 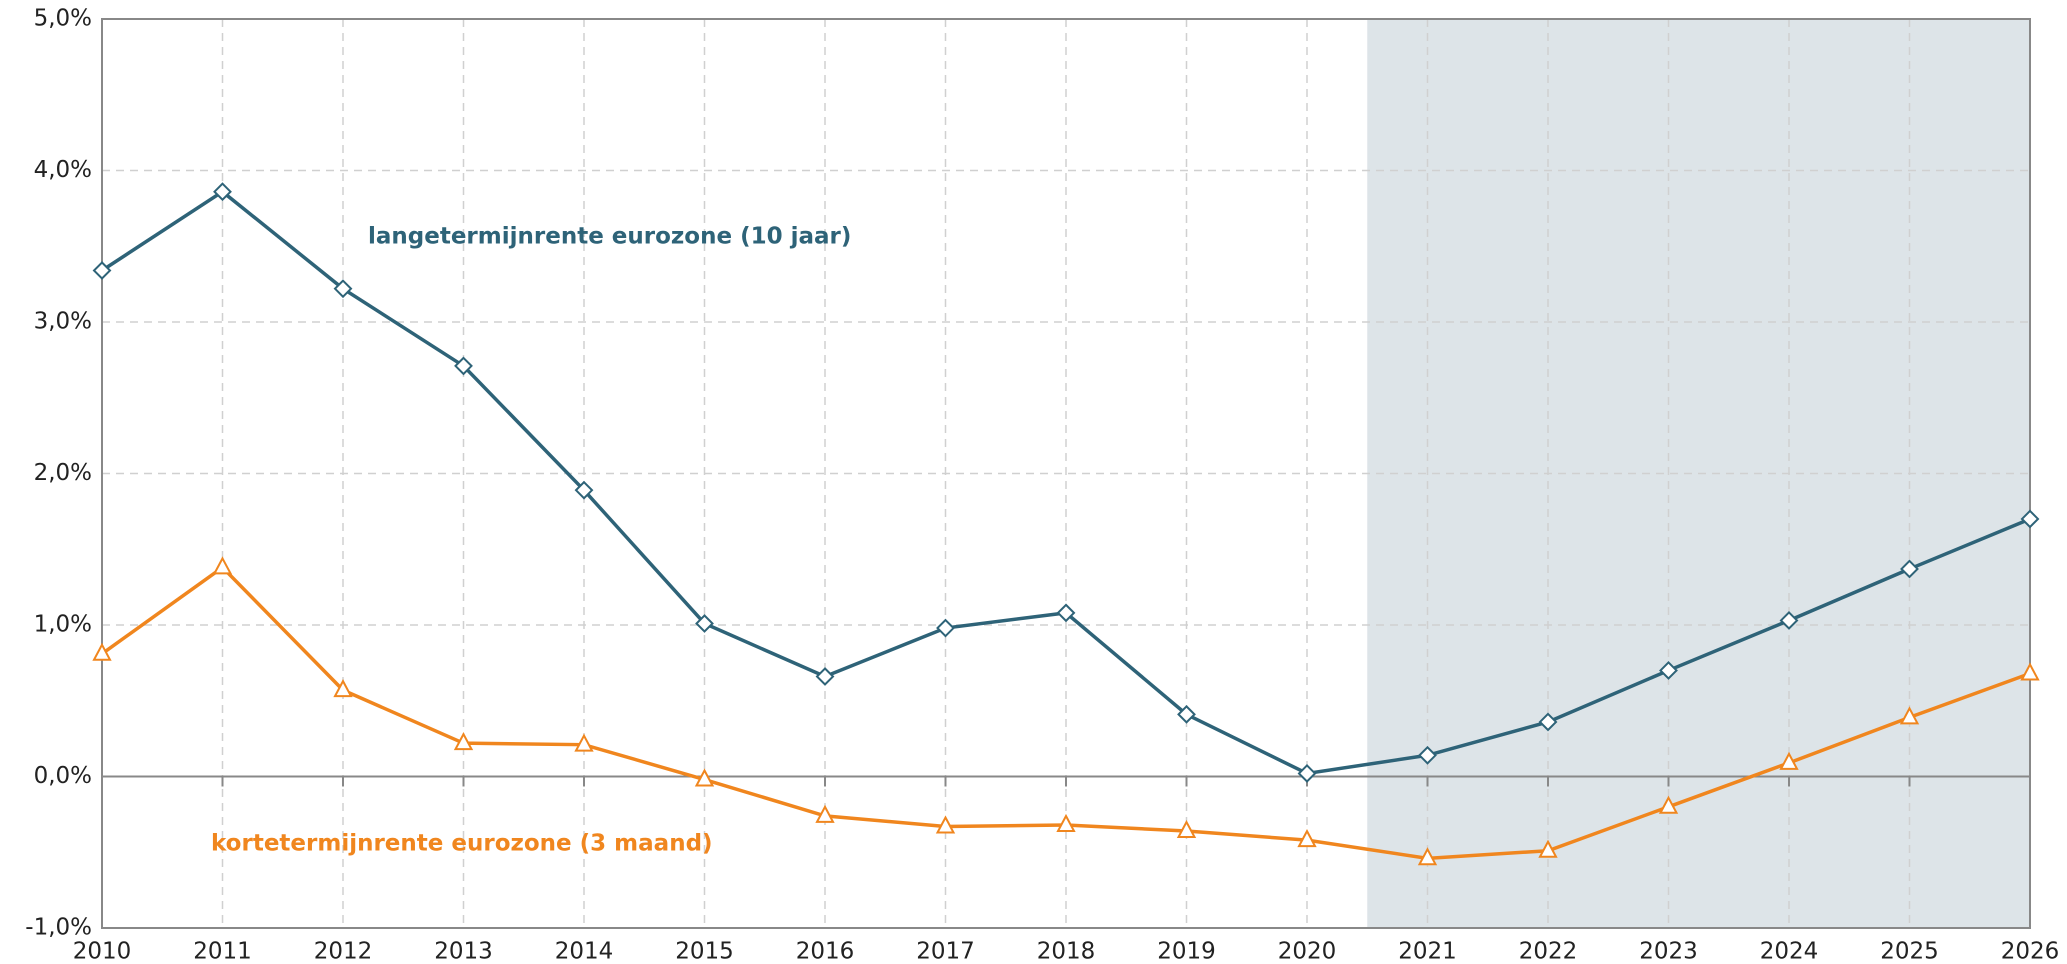 I want to click on x-tick-label: 2017, so click(x=945, y=951).